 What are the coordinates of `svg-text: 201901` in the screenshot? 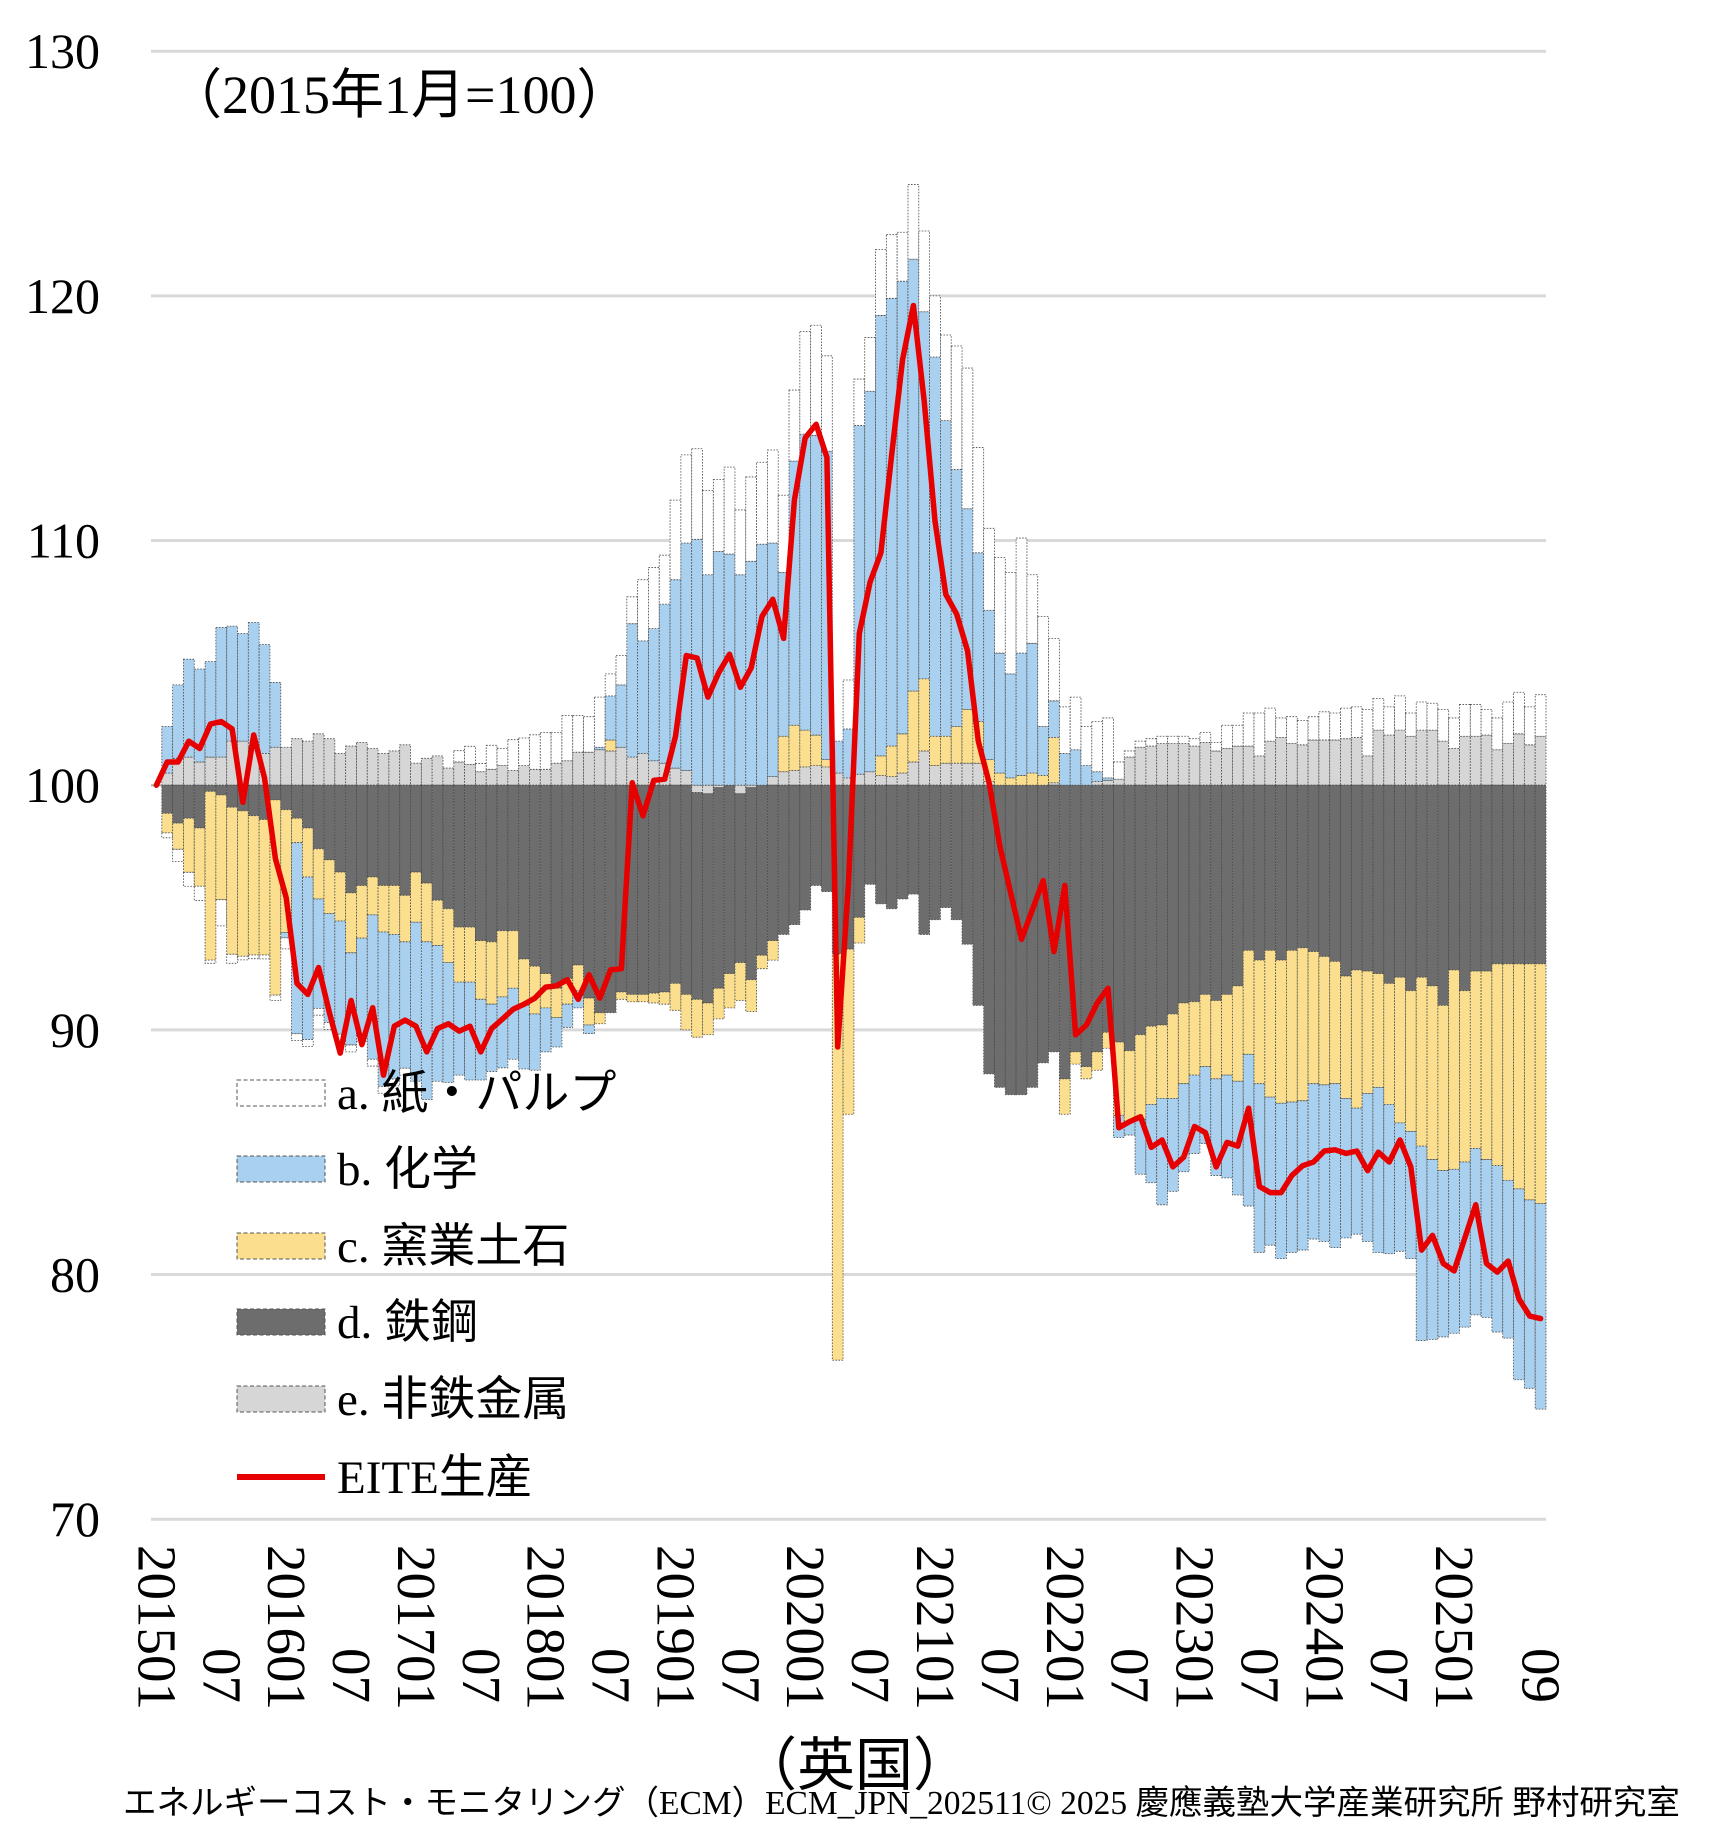 It's located at (676, 1627).